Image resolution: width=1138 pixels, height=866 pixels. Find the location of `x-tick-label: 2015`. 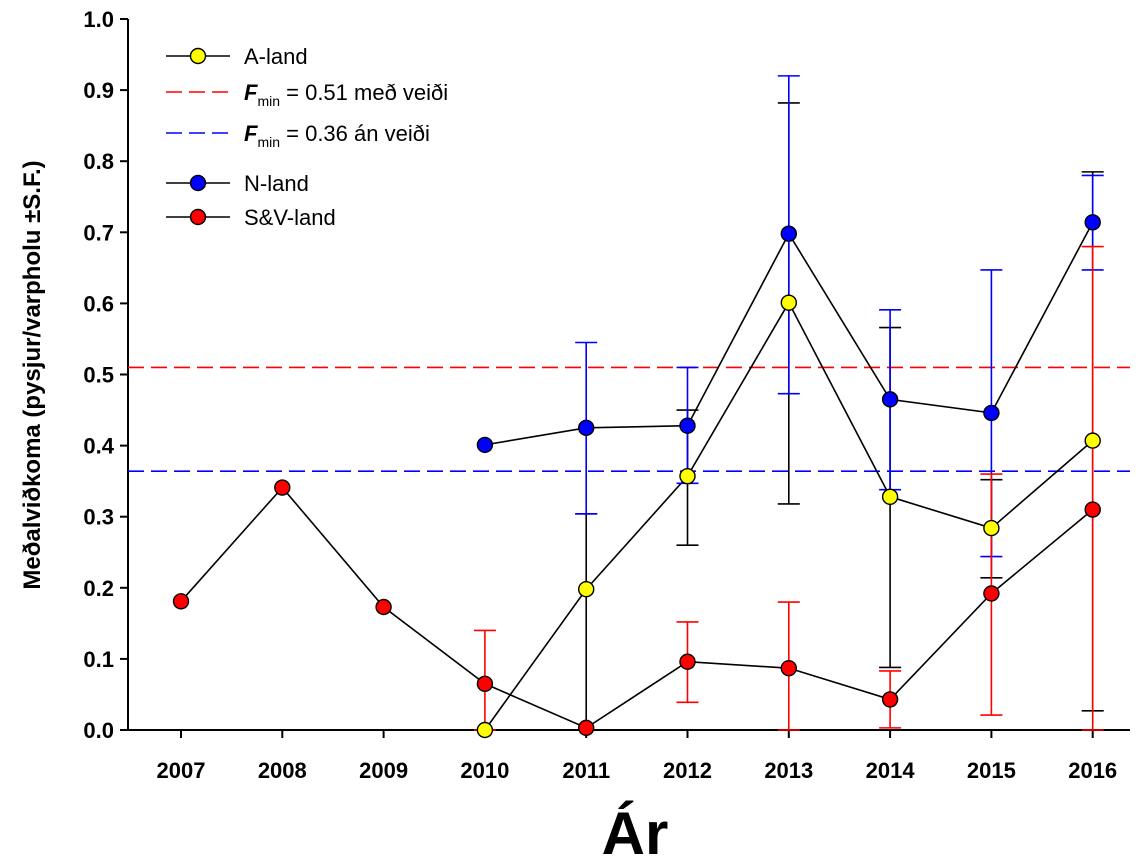

x-tick-label: 2015 is located at coordinates (991, 770).